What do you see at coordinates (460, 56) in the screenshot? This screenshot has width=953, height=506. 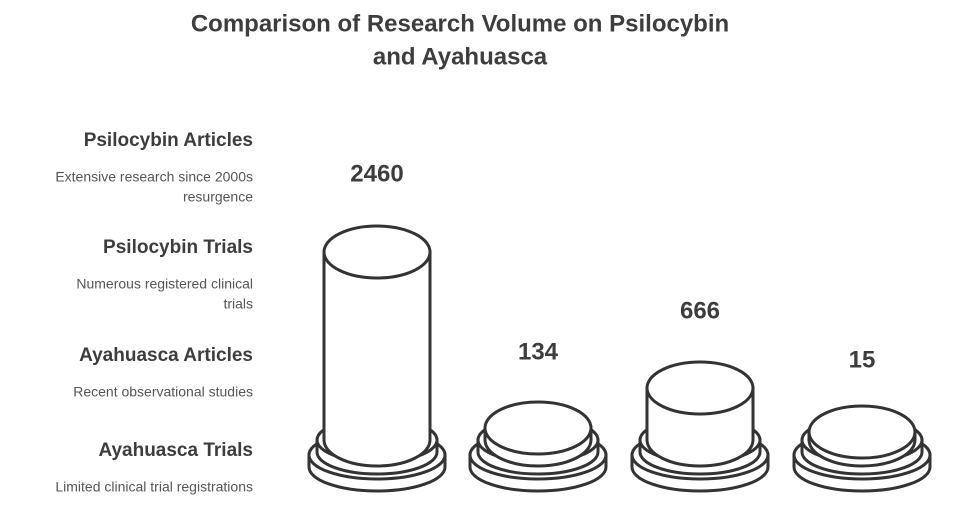 I see `title: and Ayahuasca` at bounding box center [460, 56].